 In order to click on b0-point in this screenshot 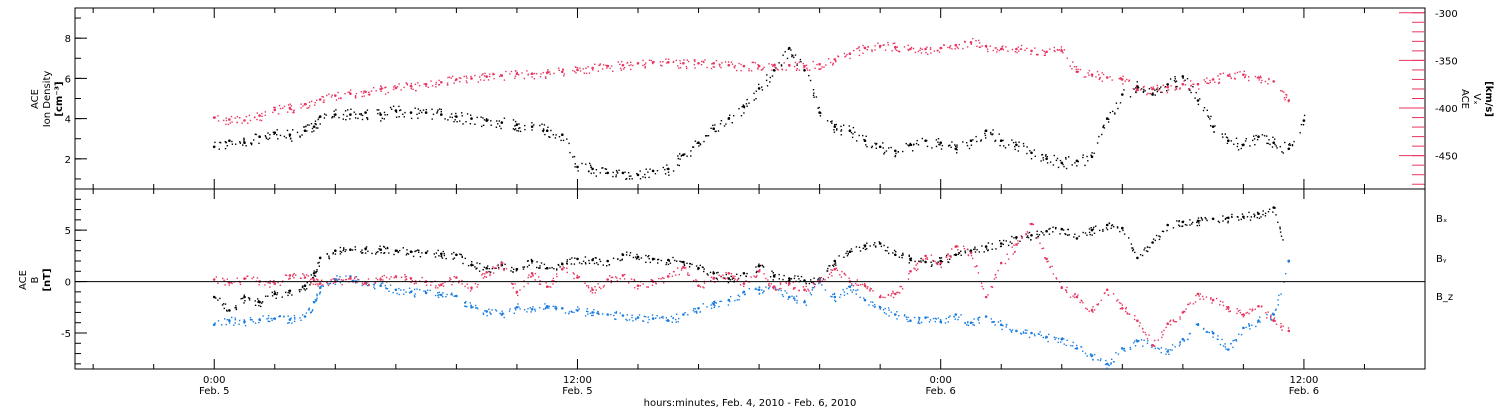, I will do `click(1122, 228)`.